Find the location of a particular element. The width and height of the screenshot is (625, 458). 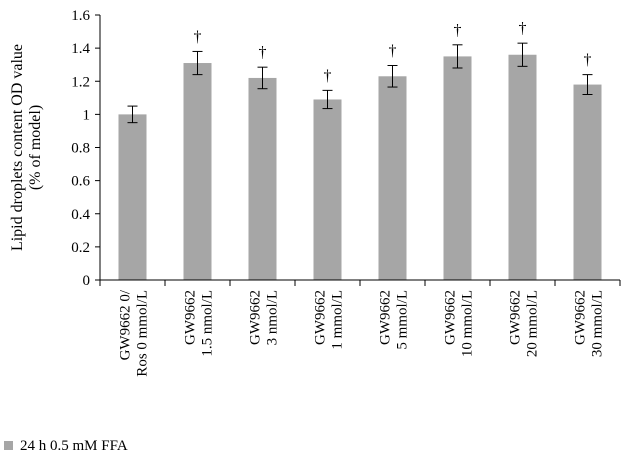

x-category-label-line: 3 nmol/L is located at coordinates (273, 317).